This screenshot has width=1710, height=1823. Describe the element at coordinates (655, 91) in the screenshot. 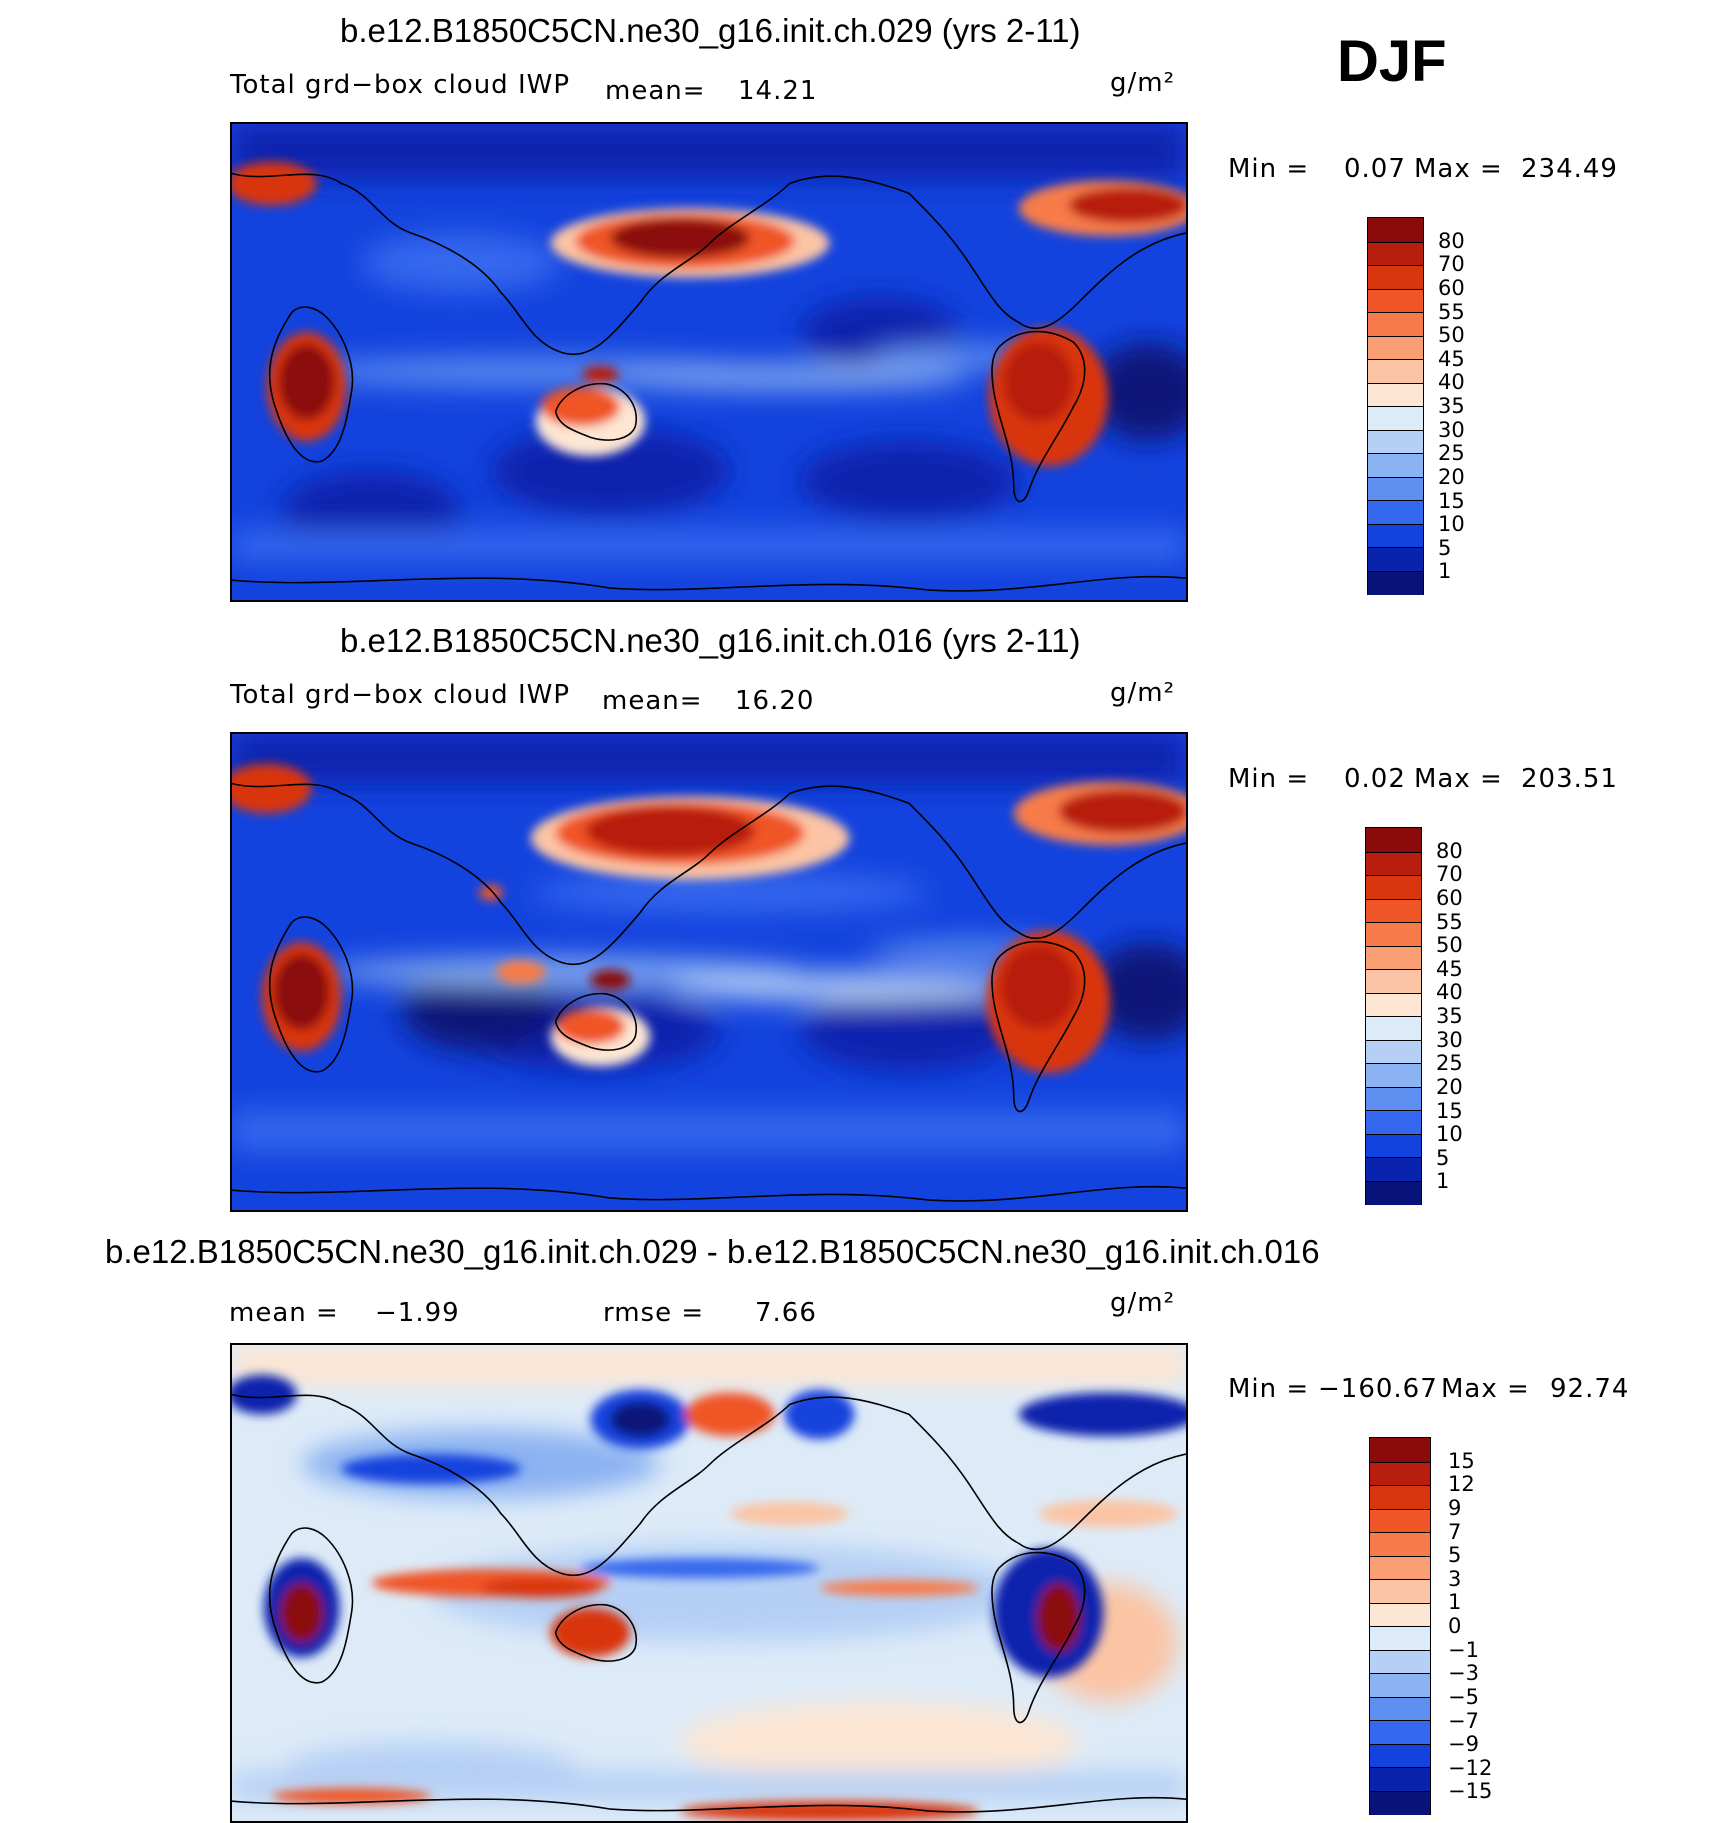

I see `panel1-mean-label: mean=` at that location.